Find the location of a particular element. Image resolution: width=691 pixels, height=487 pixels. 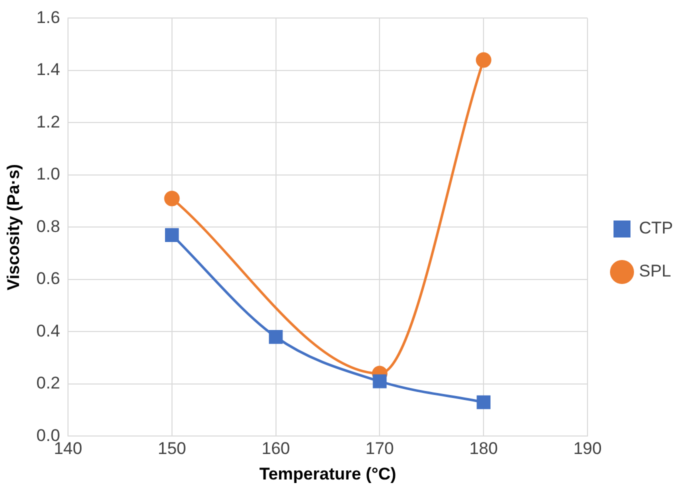

y-tick-label: 1.0 is located at coordinates (48, 174).